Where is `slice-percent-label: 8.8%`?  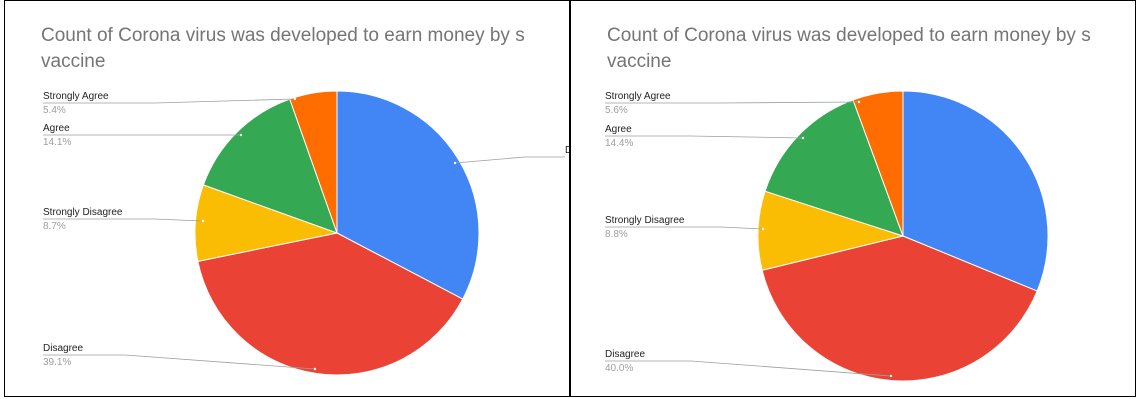
slice-percent-label: 8.8% is located at coordinates (616, 234).